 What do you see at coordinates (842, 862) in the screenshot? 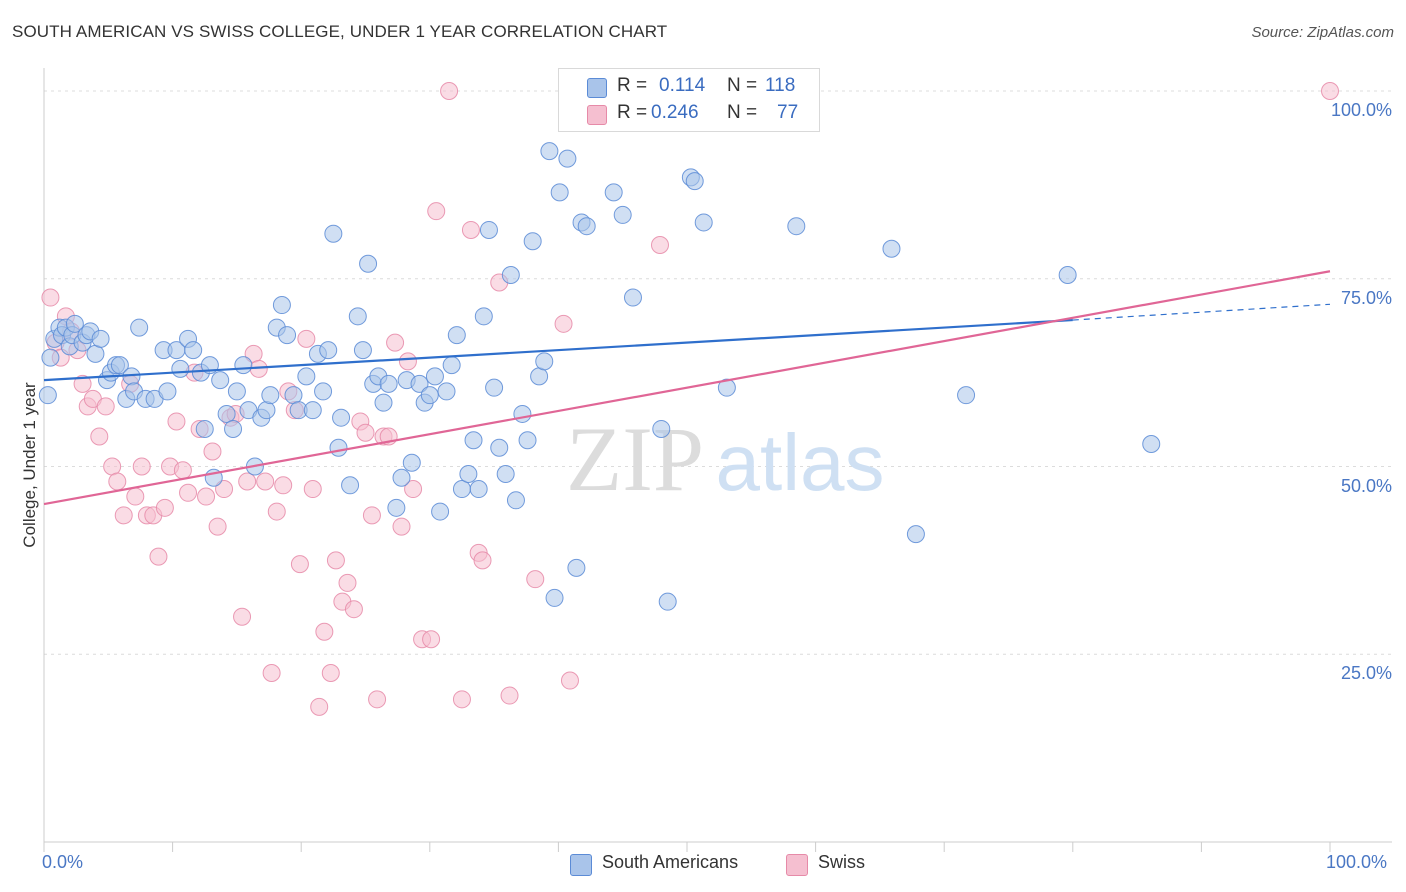
I see `legend-label: Swiss` at bounding box center [842, 862].